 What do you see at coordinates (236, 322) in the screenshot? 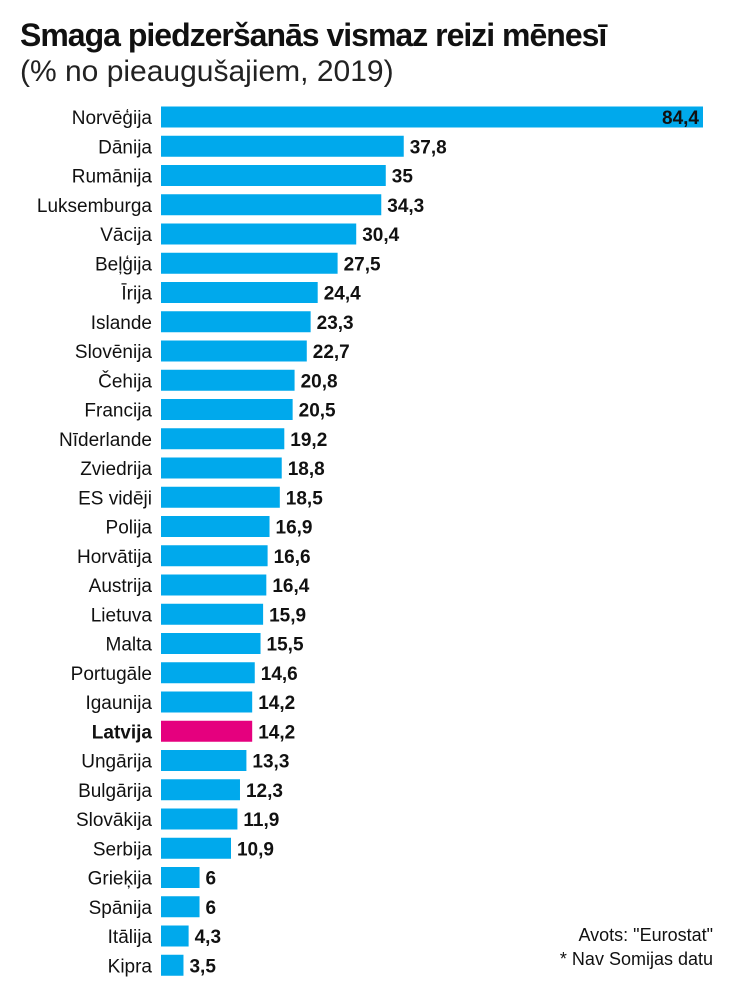
I see `bar-islande` at bounding box center [236, 322].